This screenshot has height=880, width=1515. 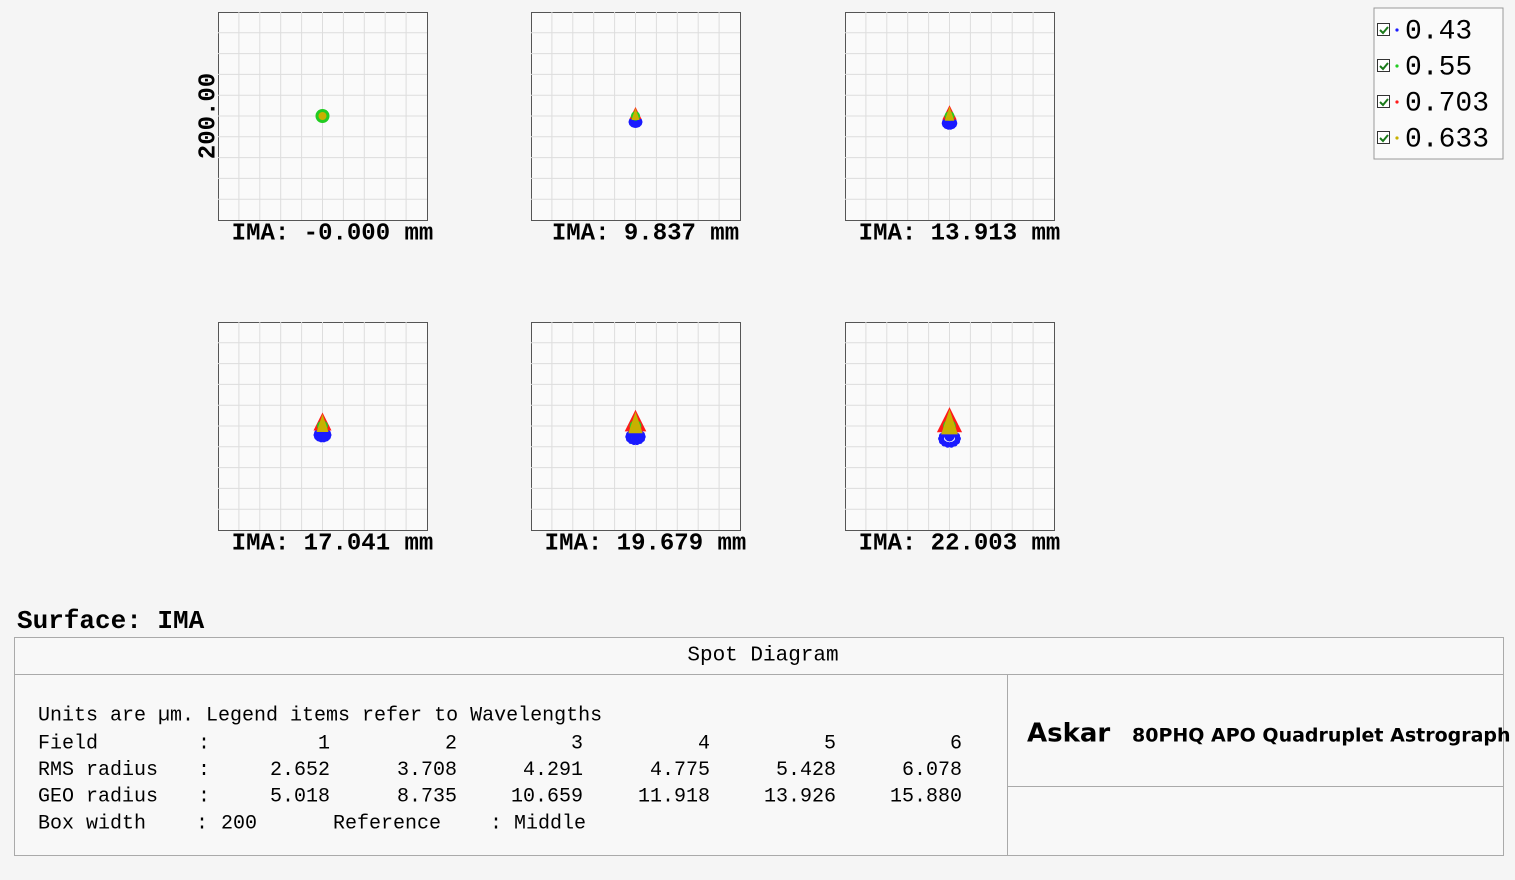 What do you see at coordinates (333, 543) in the screenshot?
I see `panel-label: IMA: 17.041 mm` at bounding box center [333, 543].